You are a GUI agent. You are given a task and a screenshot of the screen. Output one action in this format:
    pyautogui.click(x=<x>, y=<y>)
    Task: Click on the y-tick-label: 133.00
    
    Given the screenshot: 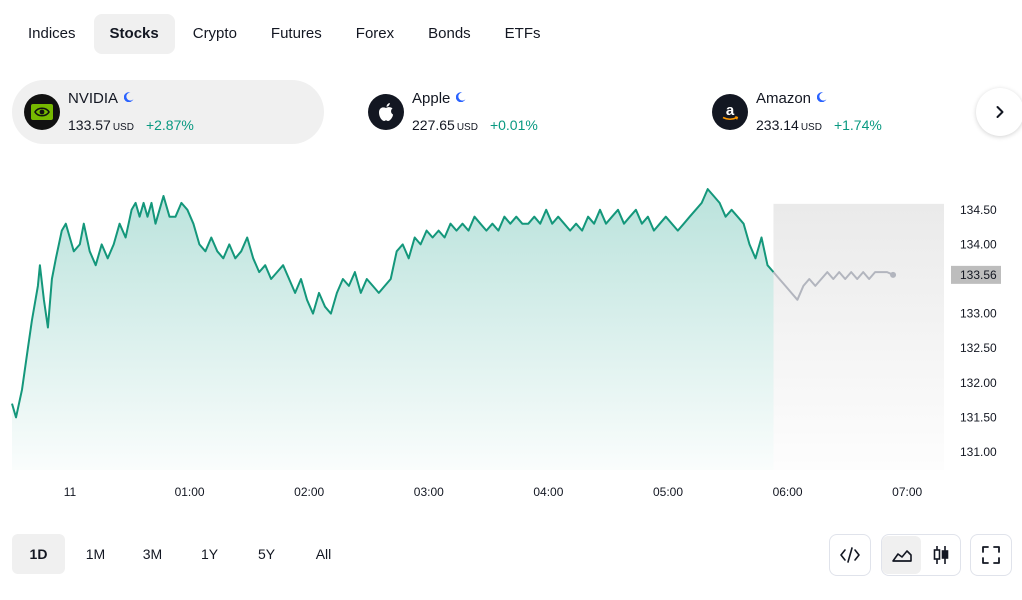 What is the action you would take?
    pyautogui.click(x=978, y=314)
    